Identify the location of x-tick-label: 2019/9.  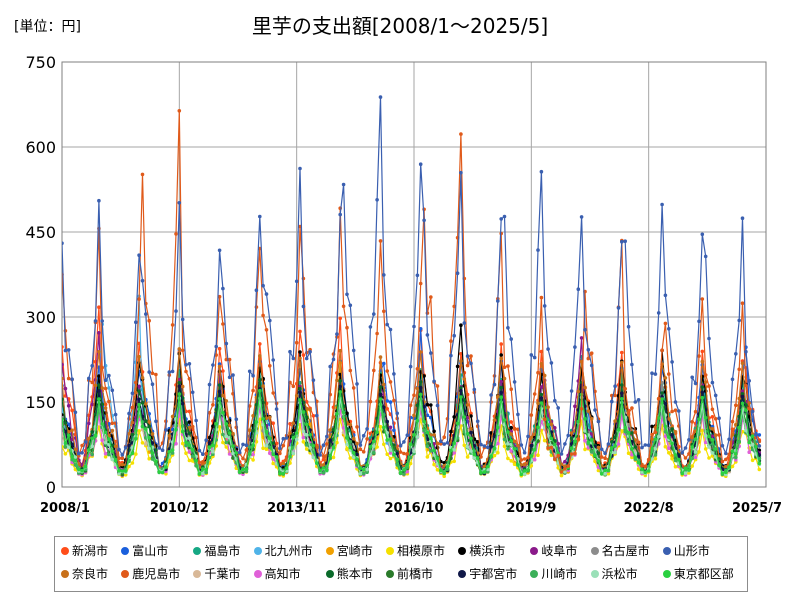
(531, 508).